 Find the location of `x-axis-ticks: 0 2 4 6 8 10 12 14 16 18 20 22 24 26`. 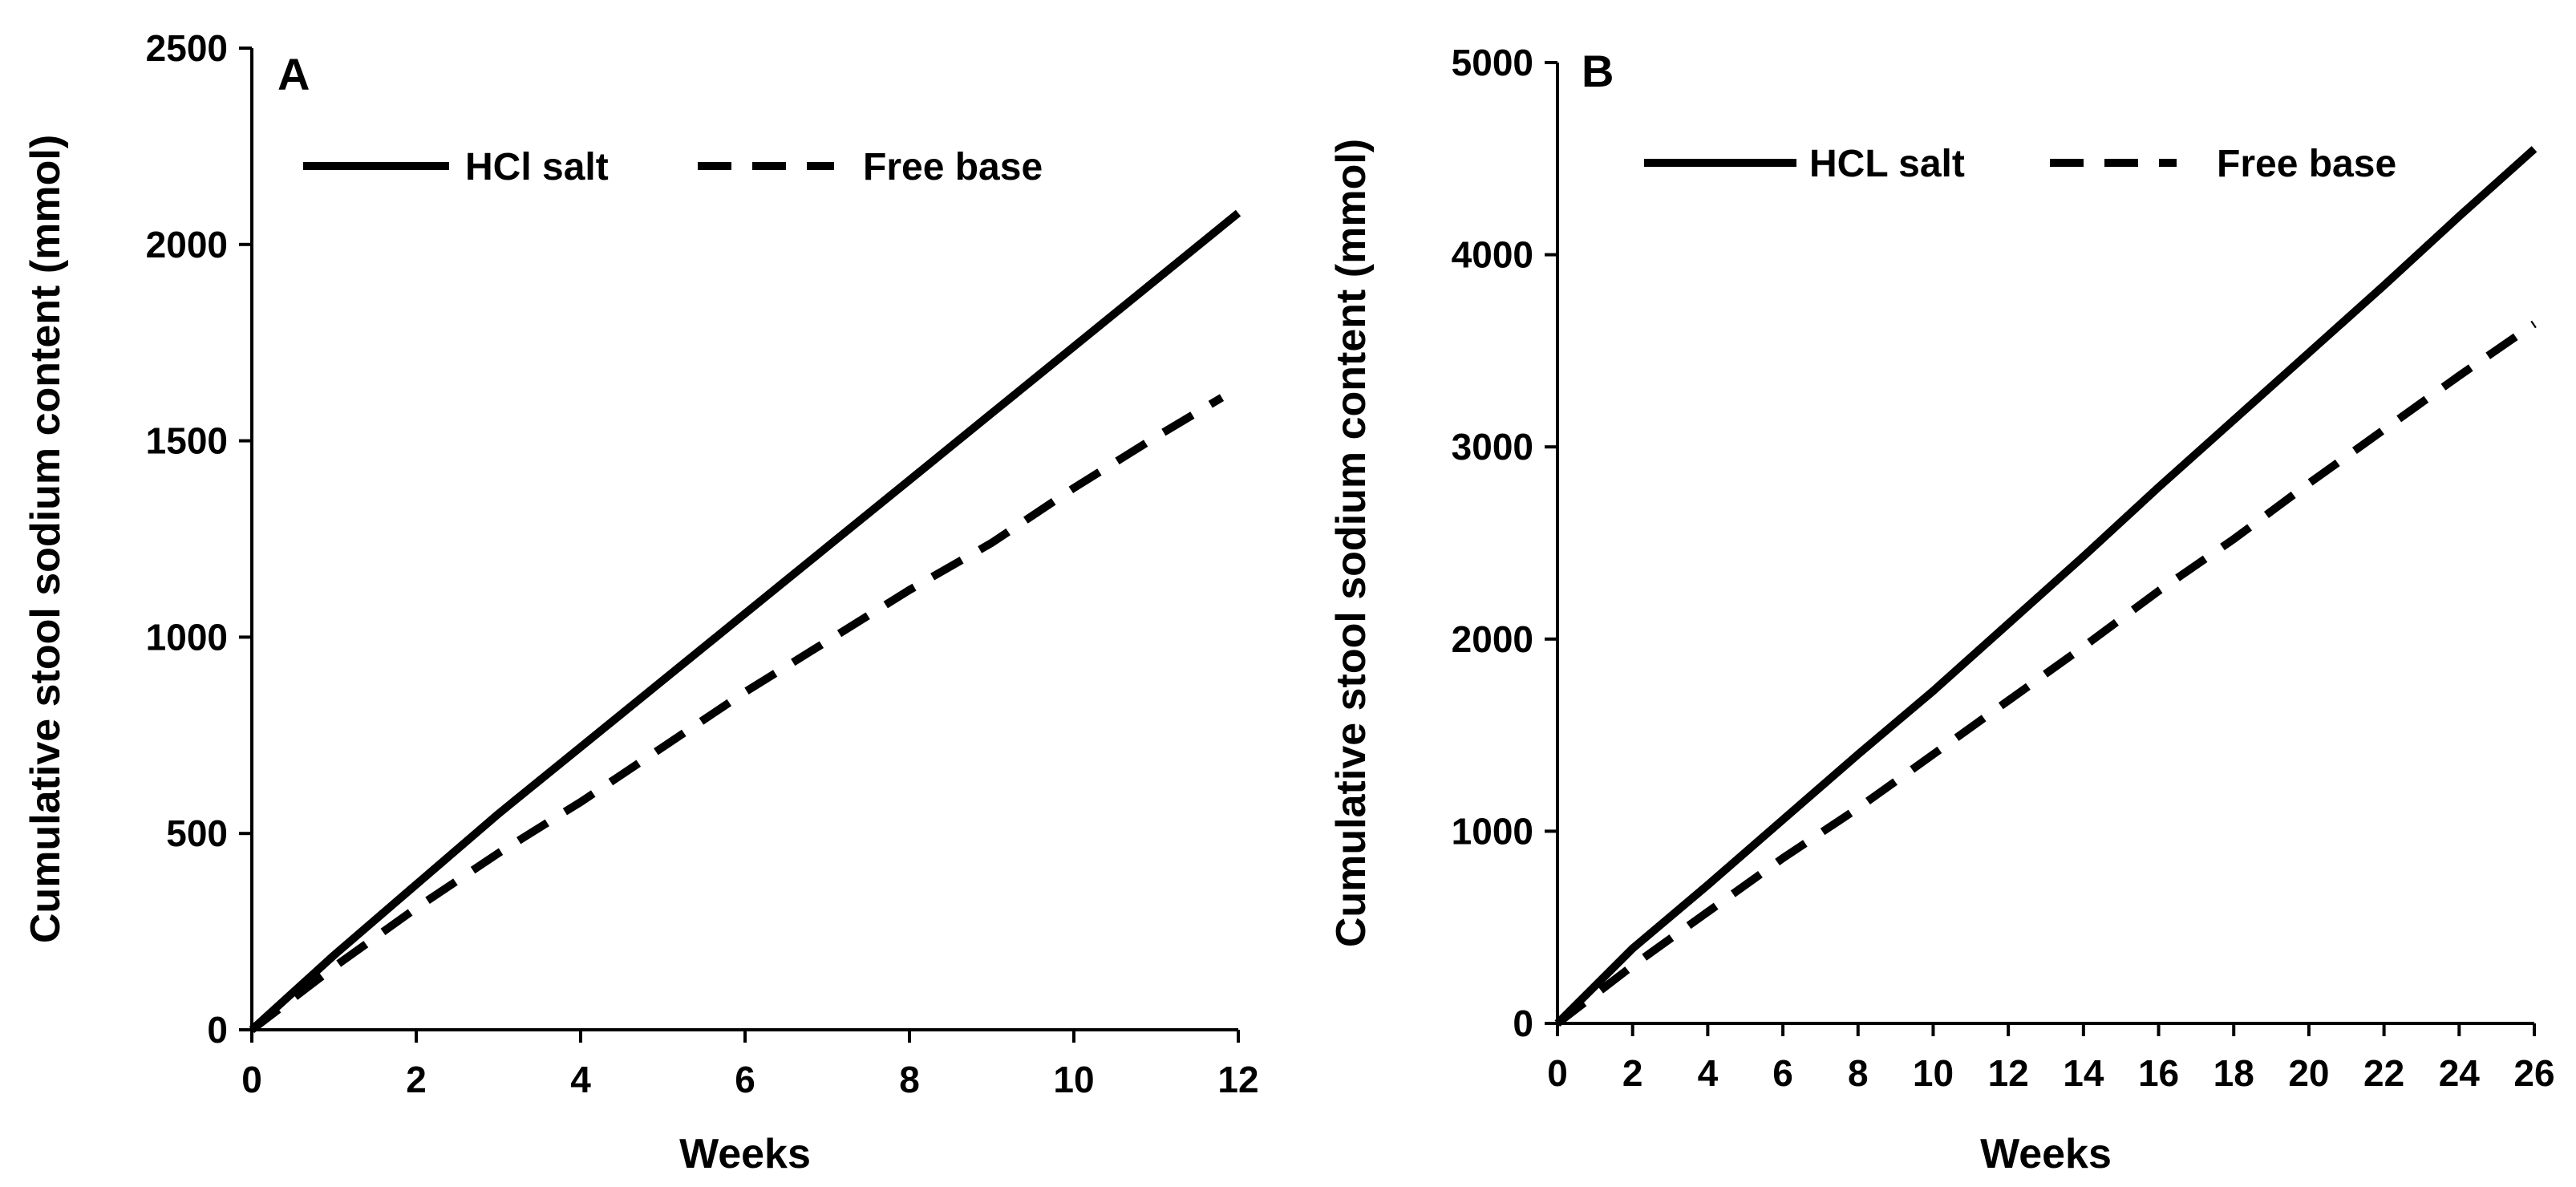

x-axis-ticks: 0 2 4 6 8 10 12 14 16 18 20 22 24 26 is located at coordinates (2051, 1058).